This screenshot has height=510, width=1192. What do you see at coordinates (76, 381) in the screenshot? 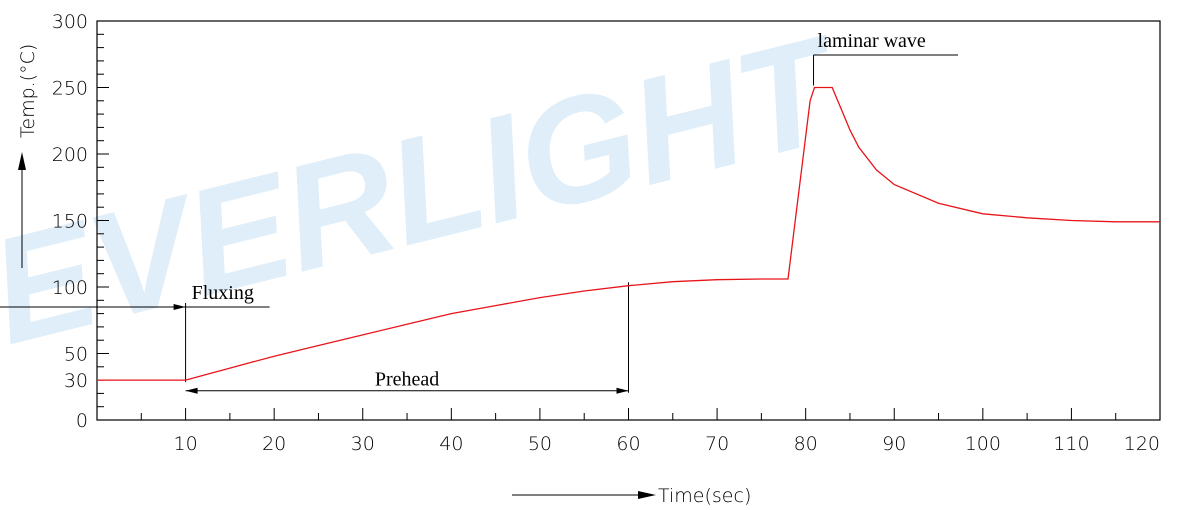
I see `y-tick-label: 30` at bounding box center [76, 381].